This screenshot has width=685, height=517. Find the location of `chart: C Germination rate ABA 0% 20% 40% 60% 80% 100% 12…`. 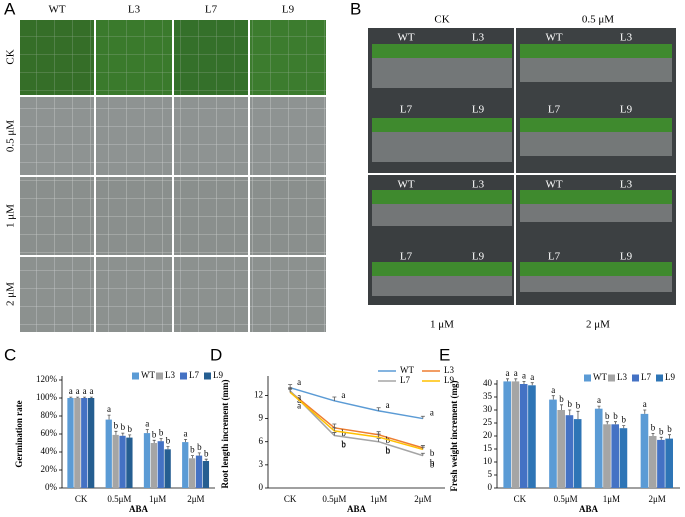

chart: C Germination rate ABA 0% 20% 40% 60% 80% 100% 12… is located at coordinates (113, 429).